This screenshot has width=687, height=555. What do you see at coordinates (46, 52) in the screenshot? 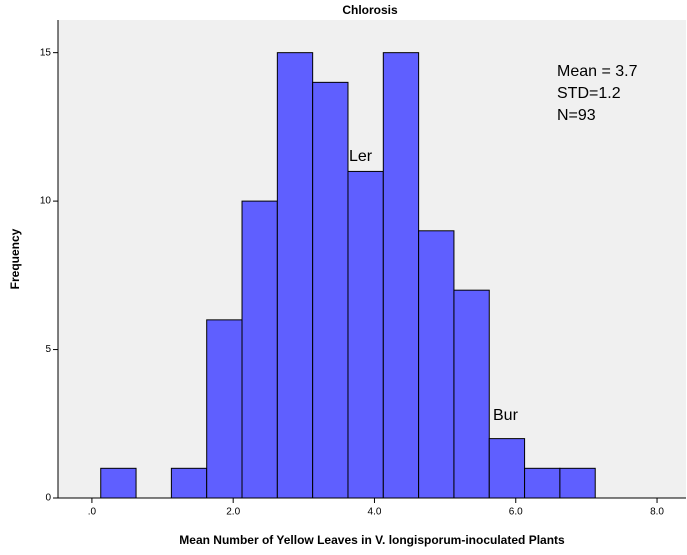
I see `y-tick-label: 15` at bounding box center [46, 52].